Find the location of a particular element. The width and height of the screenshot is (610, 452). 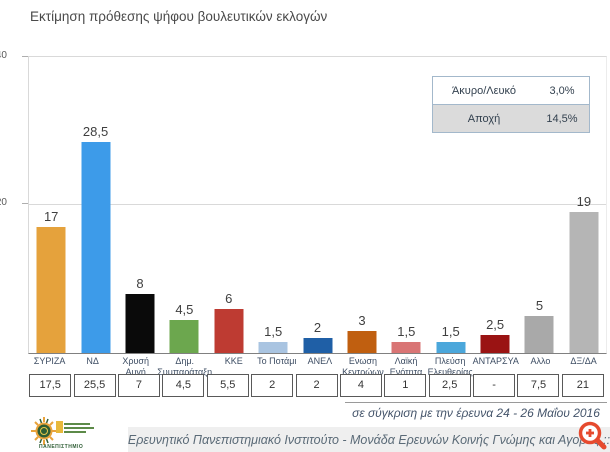

previous-value-slot: 2,5 is located at coordinates (450, 385).